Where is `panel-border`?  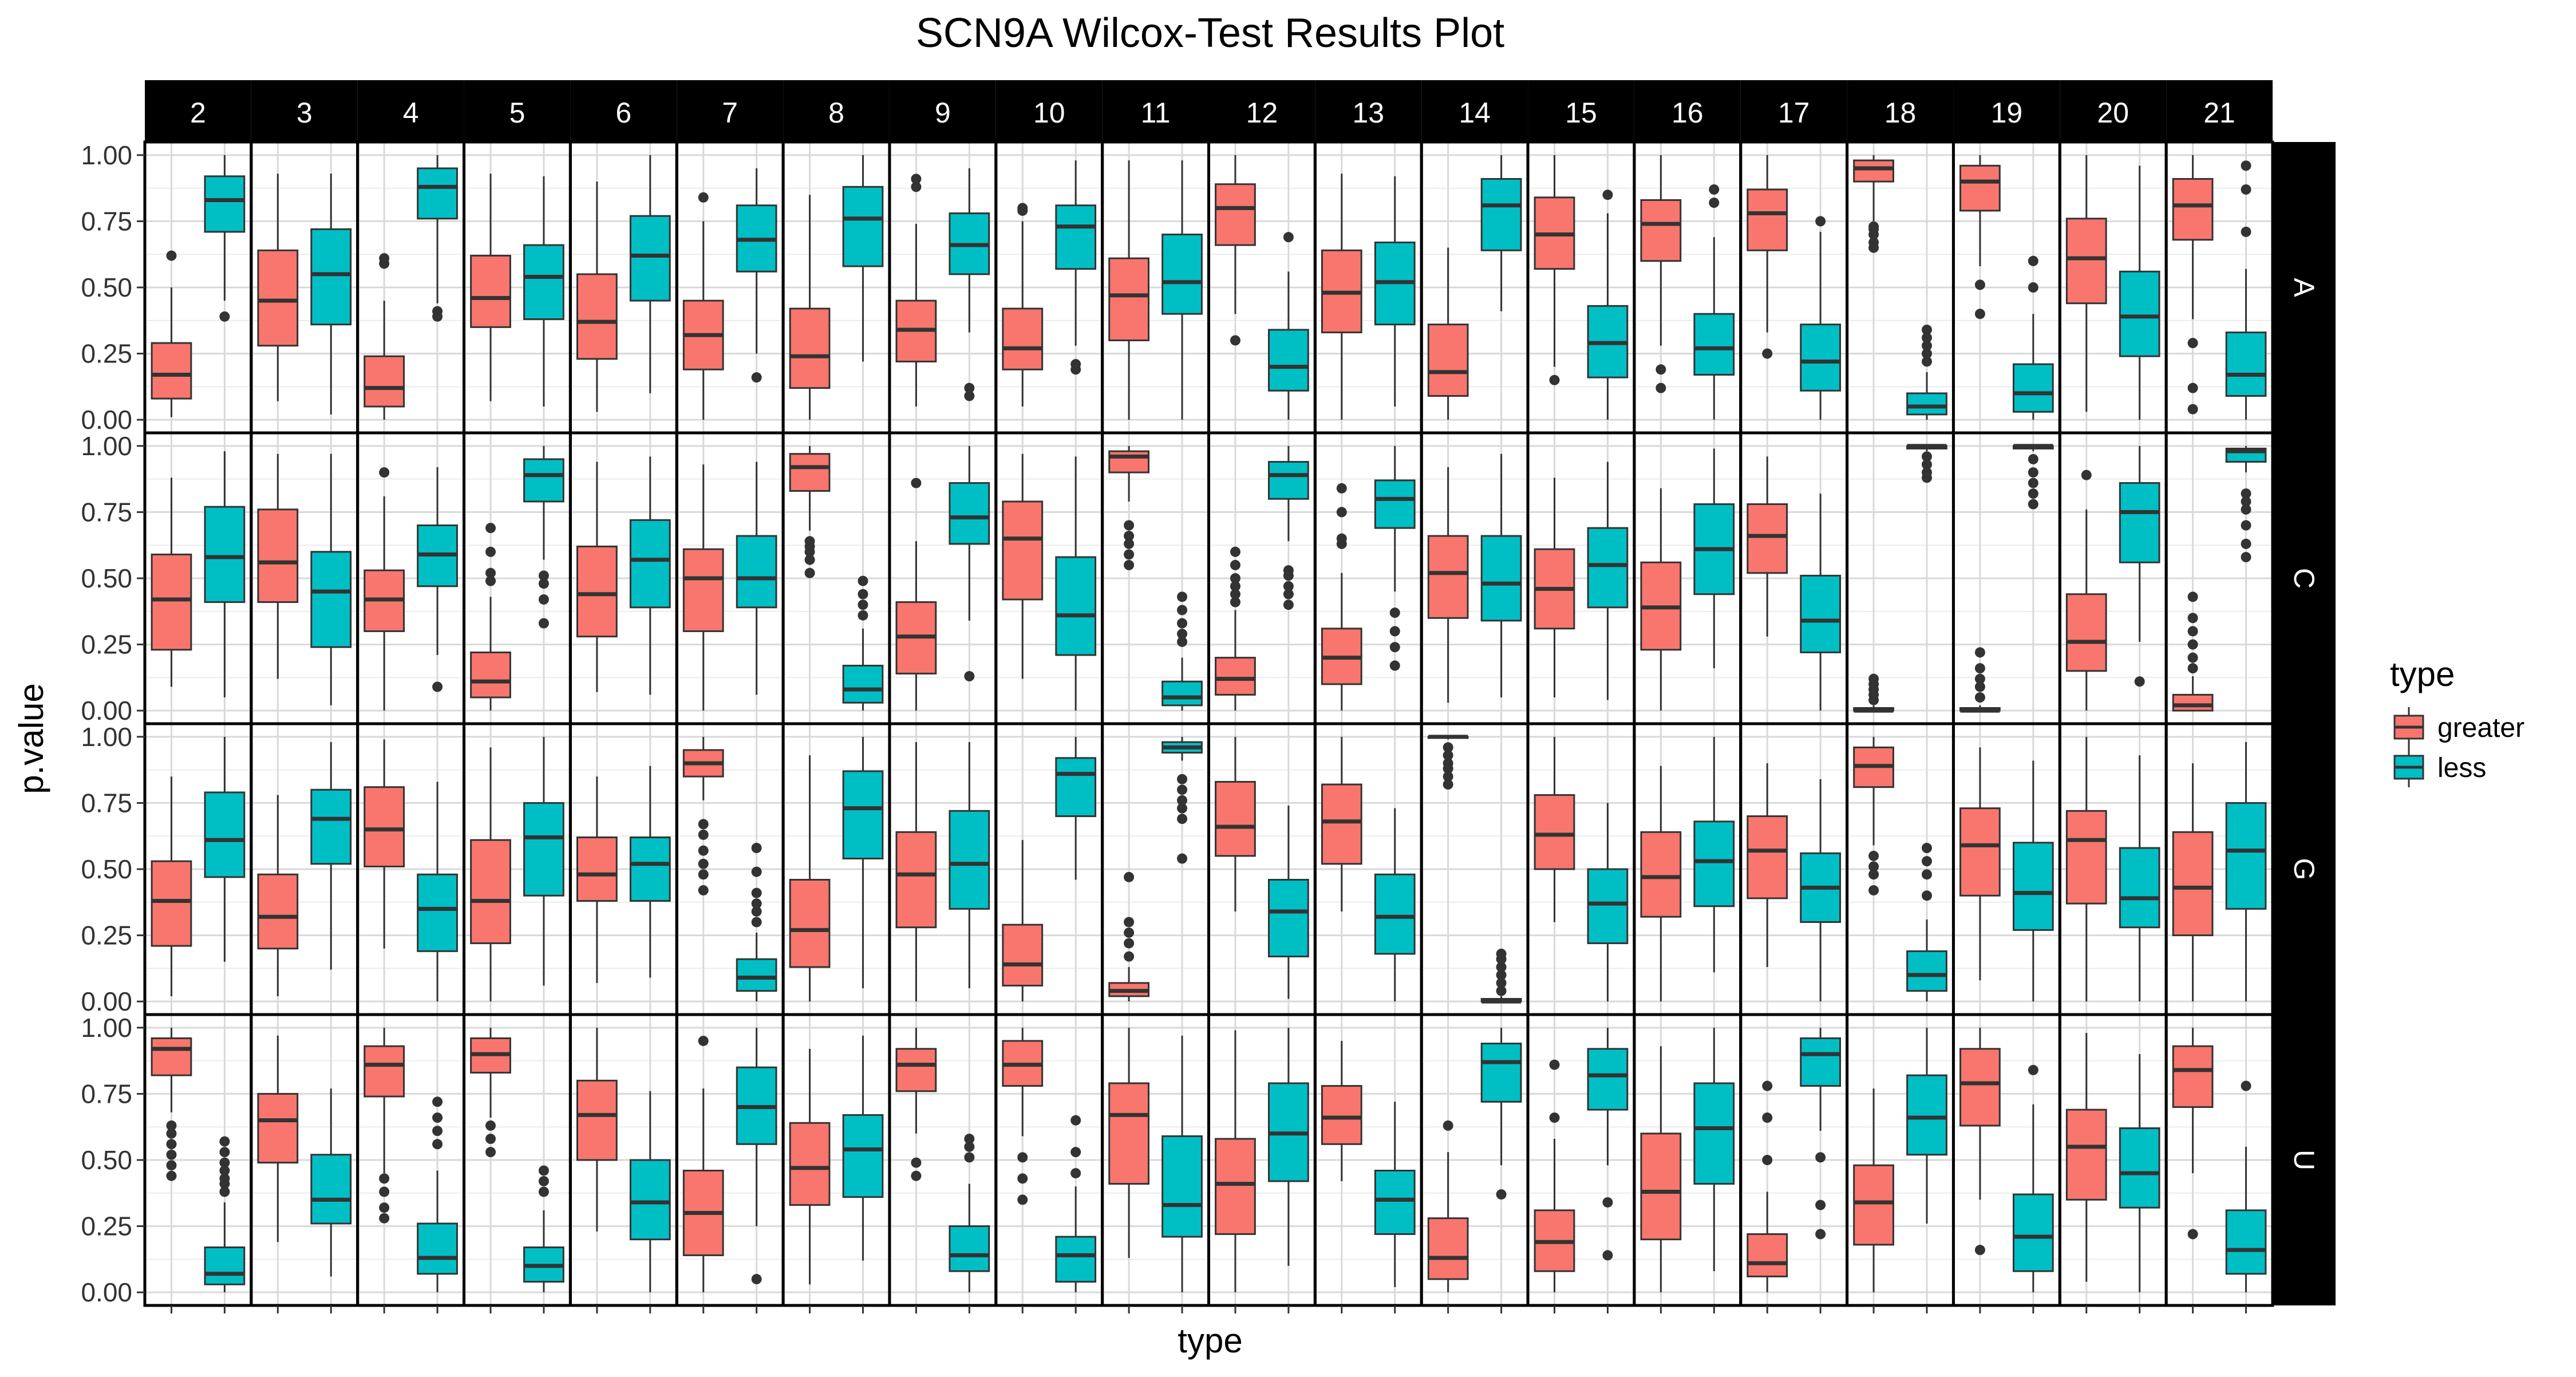 panel-border is located at coordinates (2219, 1160).